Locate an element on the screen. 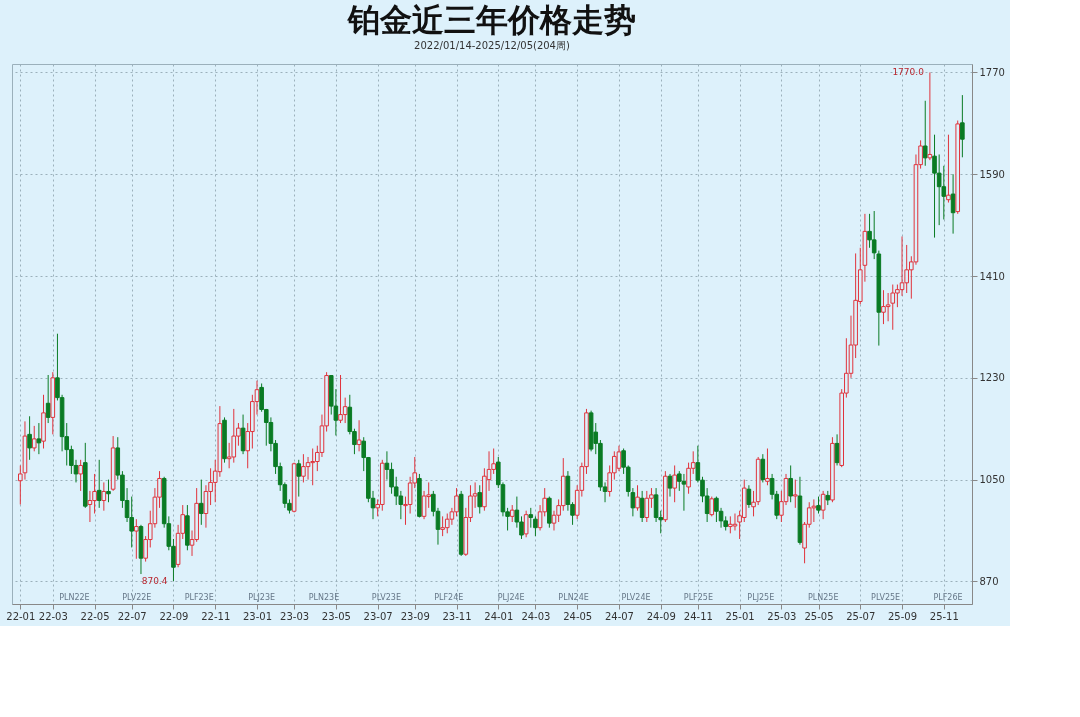 The width and height of the screenshot is (1080, 717). chart-title: 铂金近三年价格走势 is located at coordinates (491, 20).